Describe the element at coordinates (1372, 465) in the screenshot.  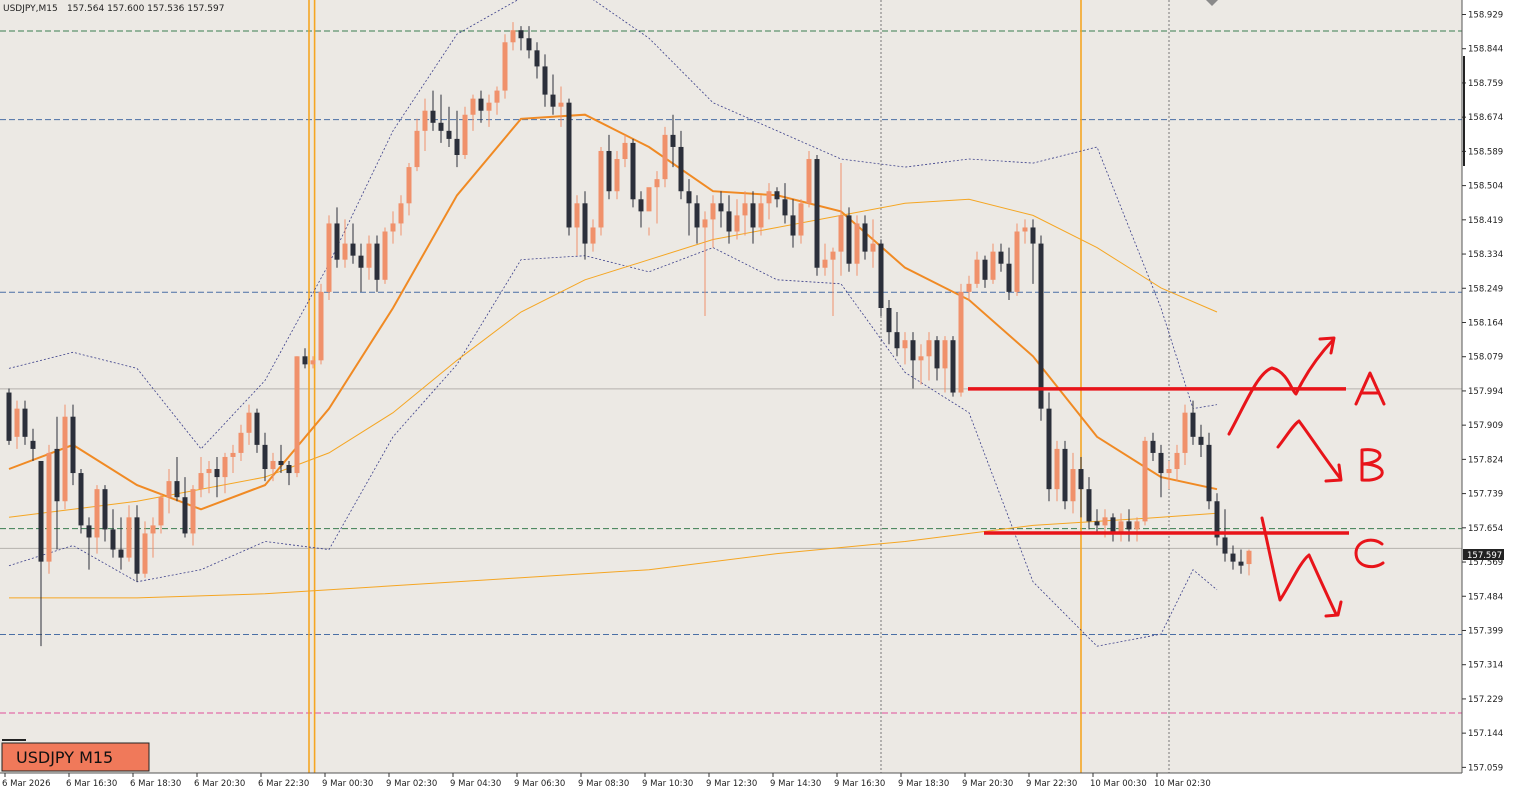
I see `label-b-glyph` at that location.